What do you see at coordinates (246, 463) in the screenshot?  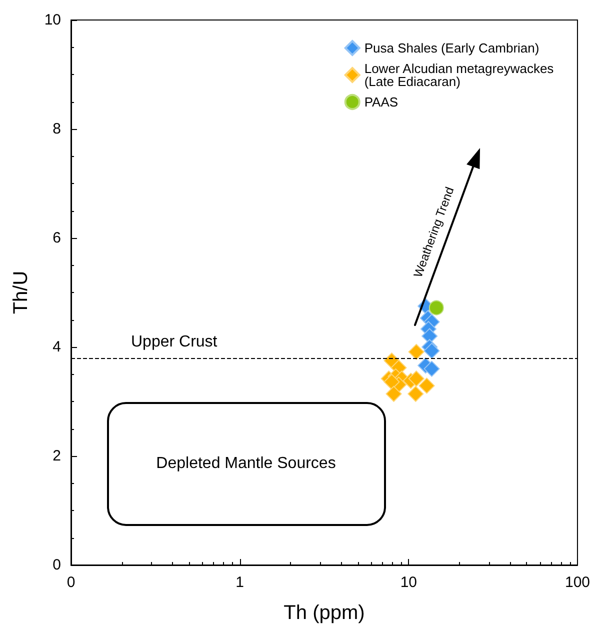 I see `annotation: Depleted Mantle Sources` at bounding box center [246, 463].